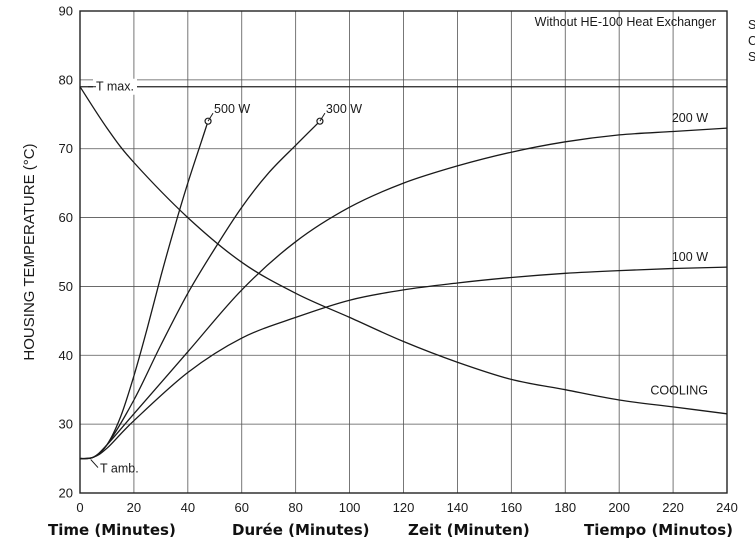 Image resolution: width=755 pixels, height=548 pixels. I want to click on x-tick-label: 60, so click(242, 507).